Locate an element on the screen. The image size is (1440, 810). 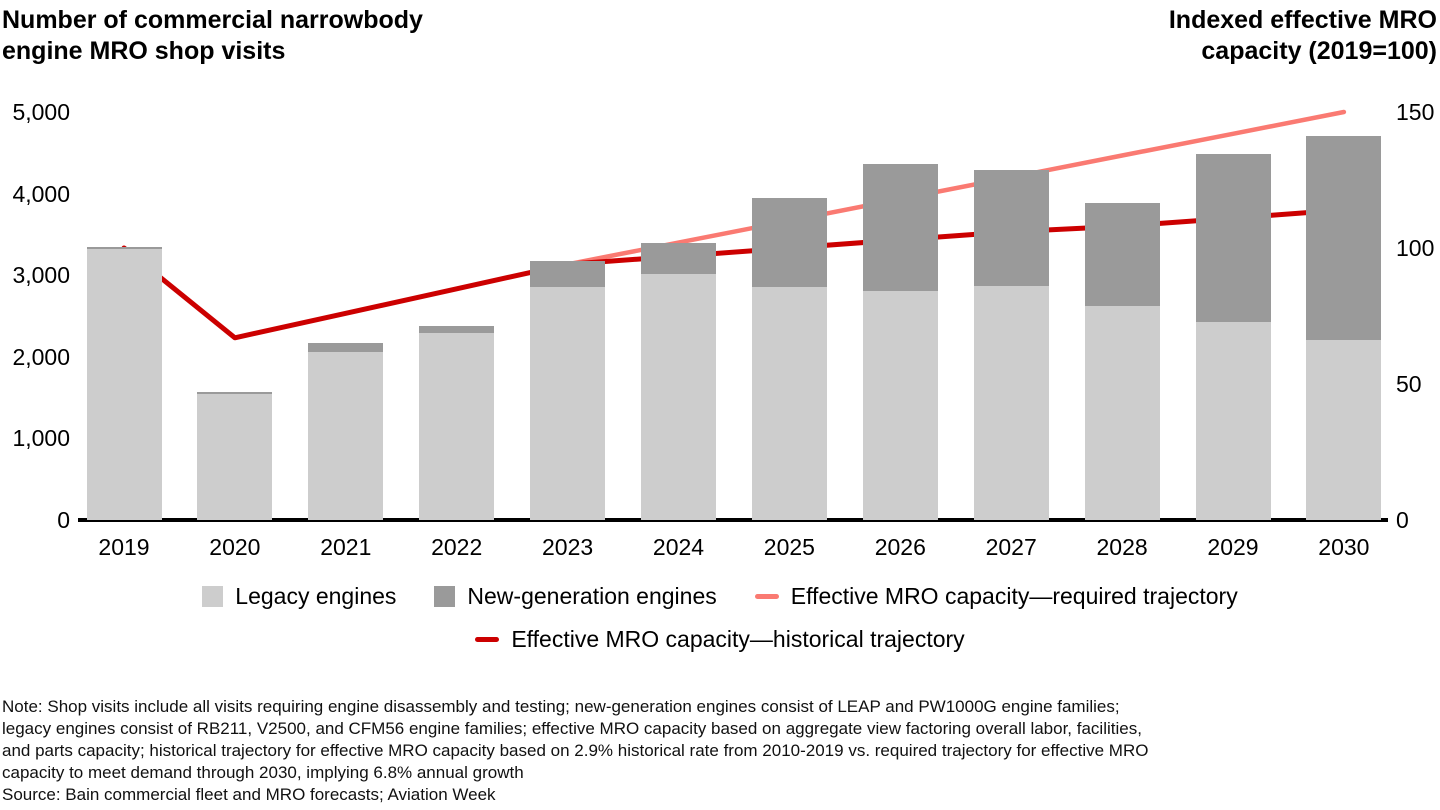
bar-newgen-2028 is located at coordinates (1122, 254).